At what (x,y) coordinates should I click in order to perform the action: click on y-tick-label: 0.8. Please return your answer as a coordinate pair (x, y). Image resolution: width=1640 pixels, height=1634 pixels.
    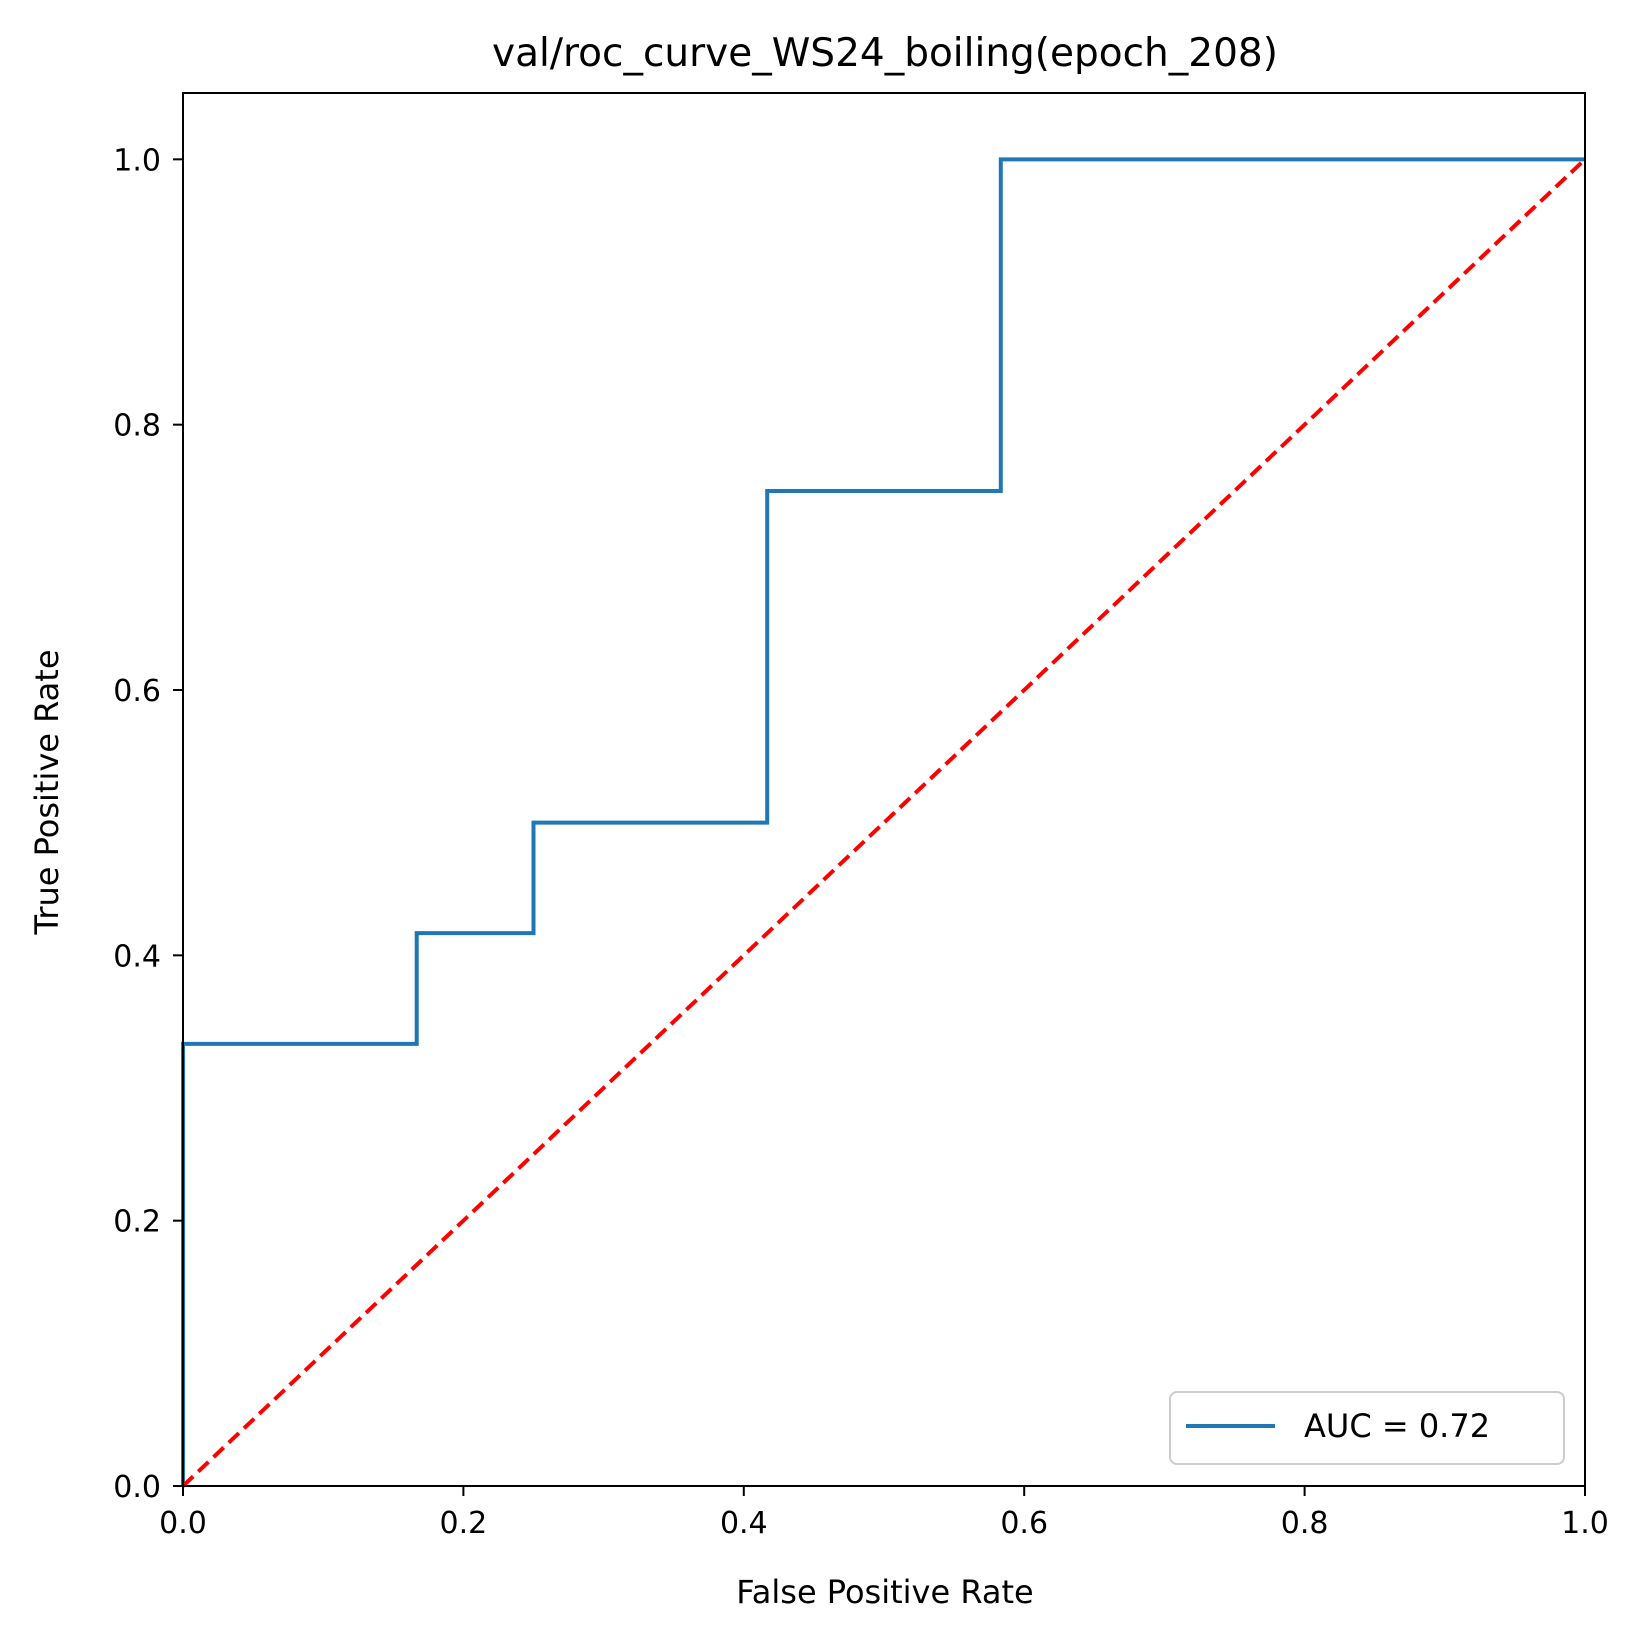
    Looking at the image, I should click on (137, 426).